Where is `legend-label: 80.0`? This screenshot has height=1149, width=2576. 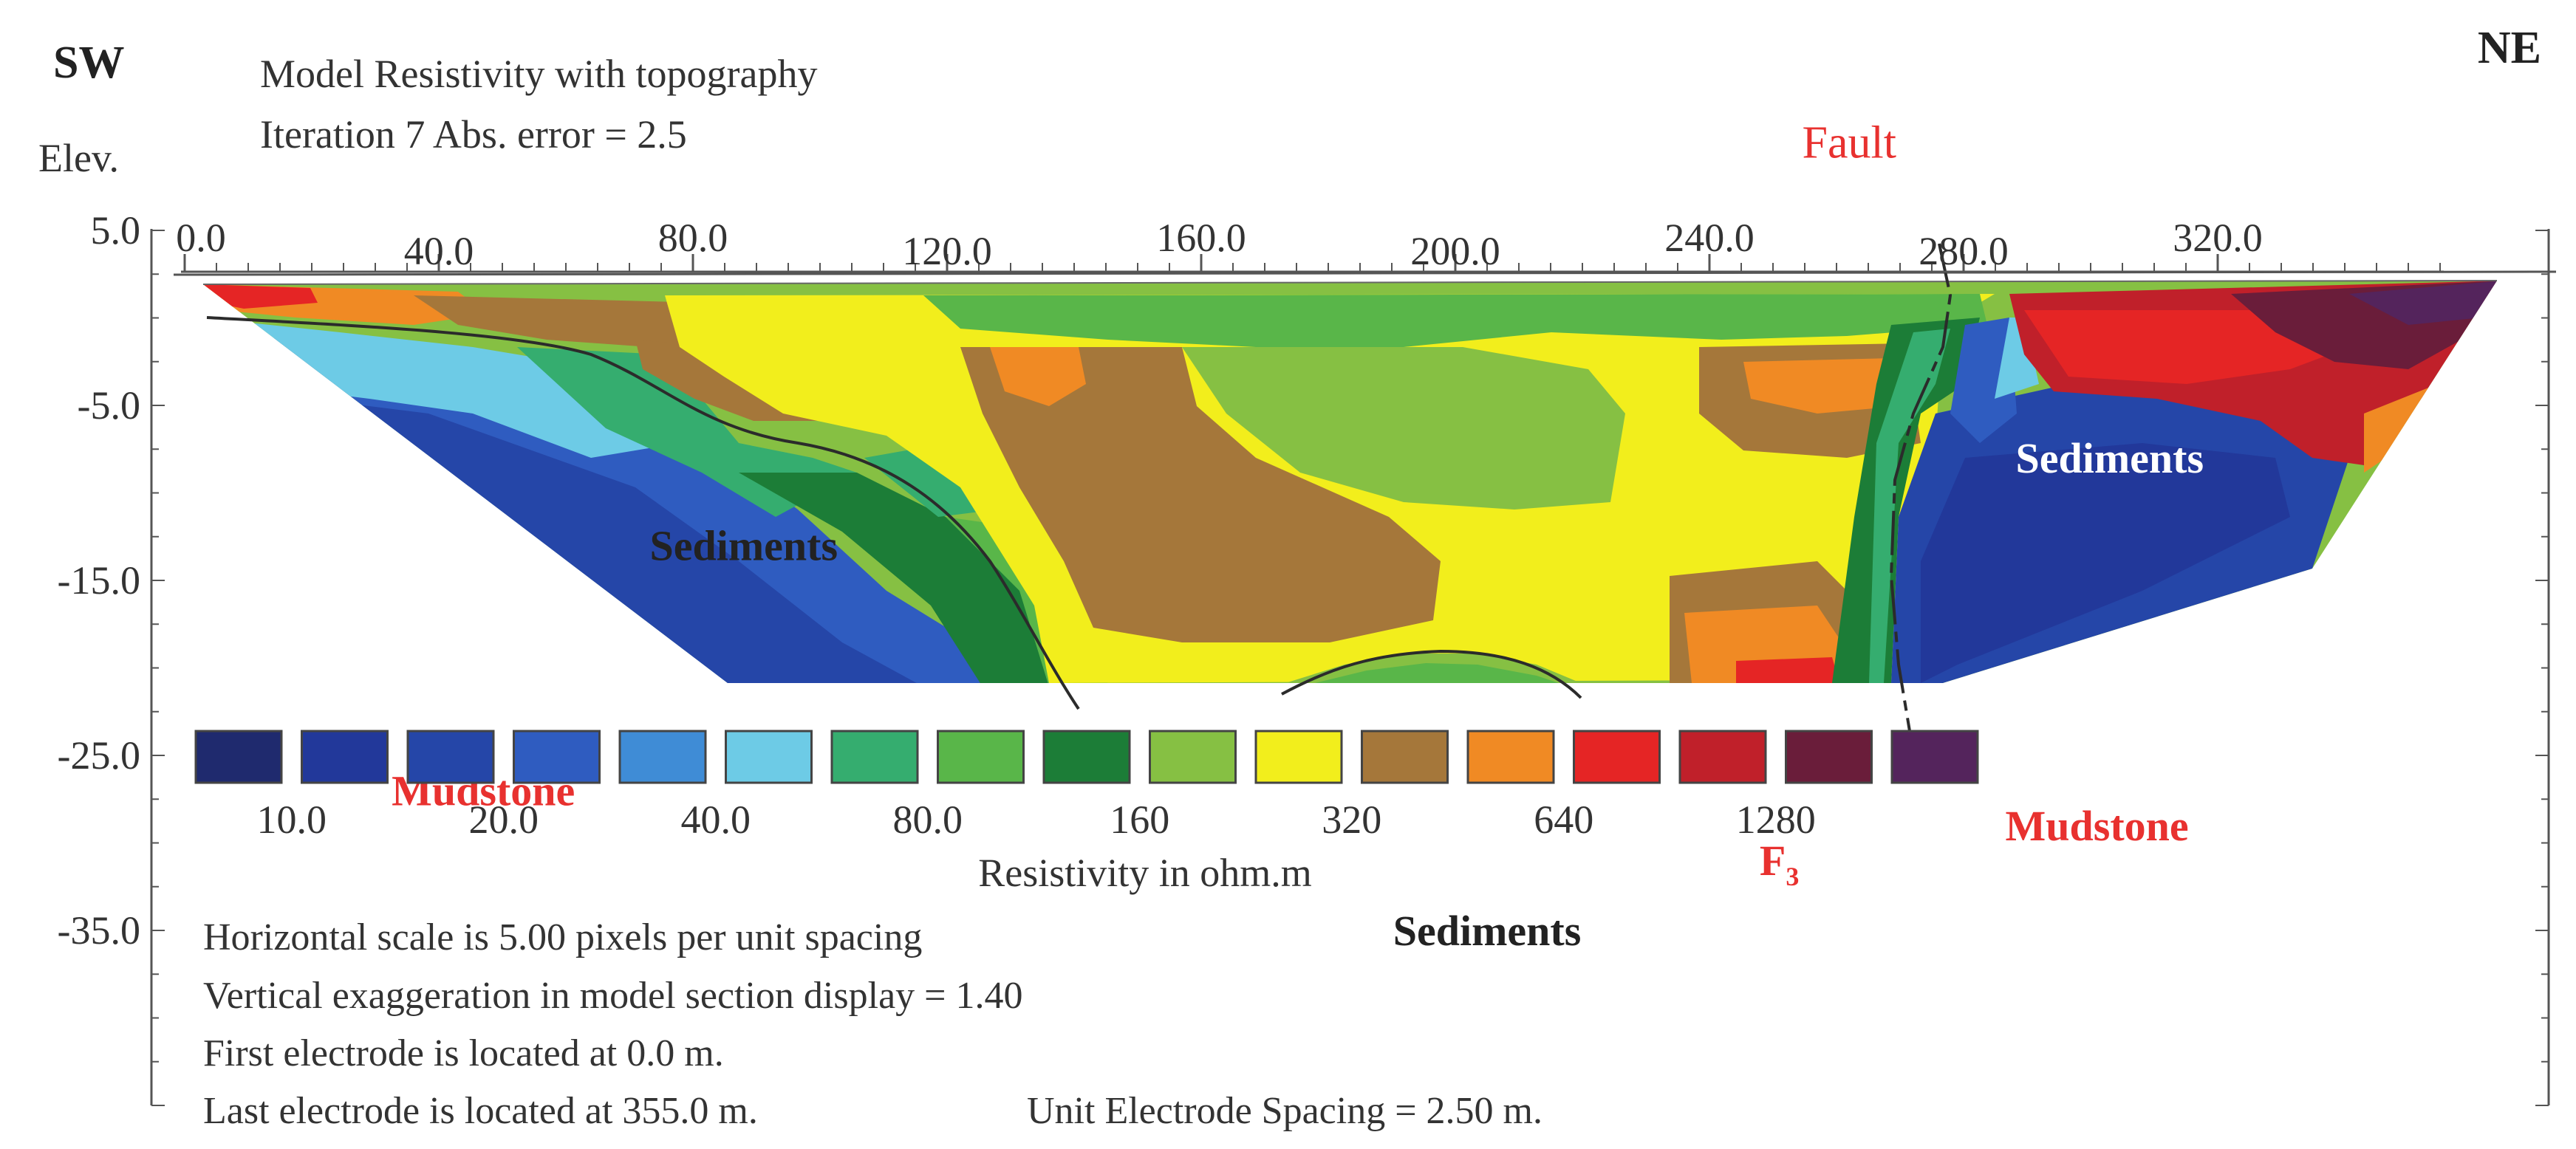
legend-label: 80.0 is located at coordinates (928, 820).